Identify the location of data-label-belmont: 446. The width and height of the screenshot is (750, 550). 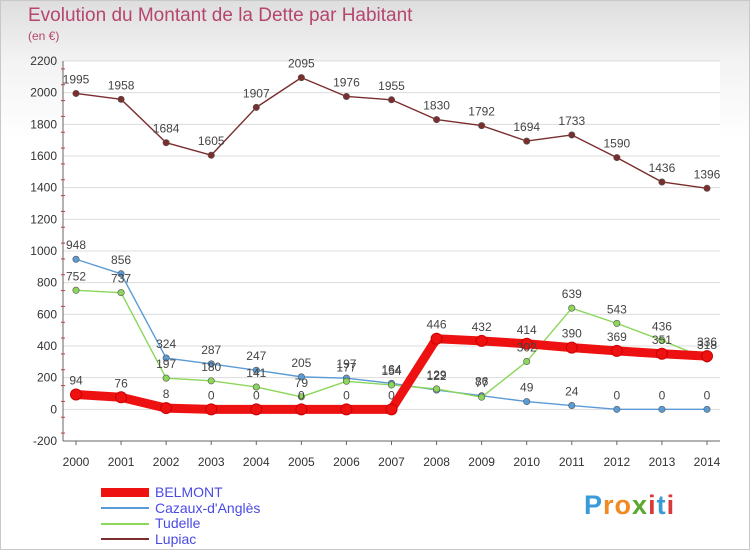
(437, 325).